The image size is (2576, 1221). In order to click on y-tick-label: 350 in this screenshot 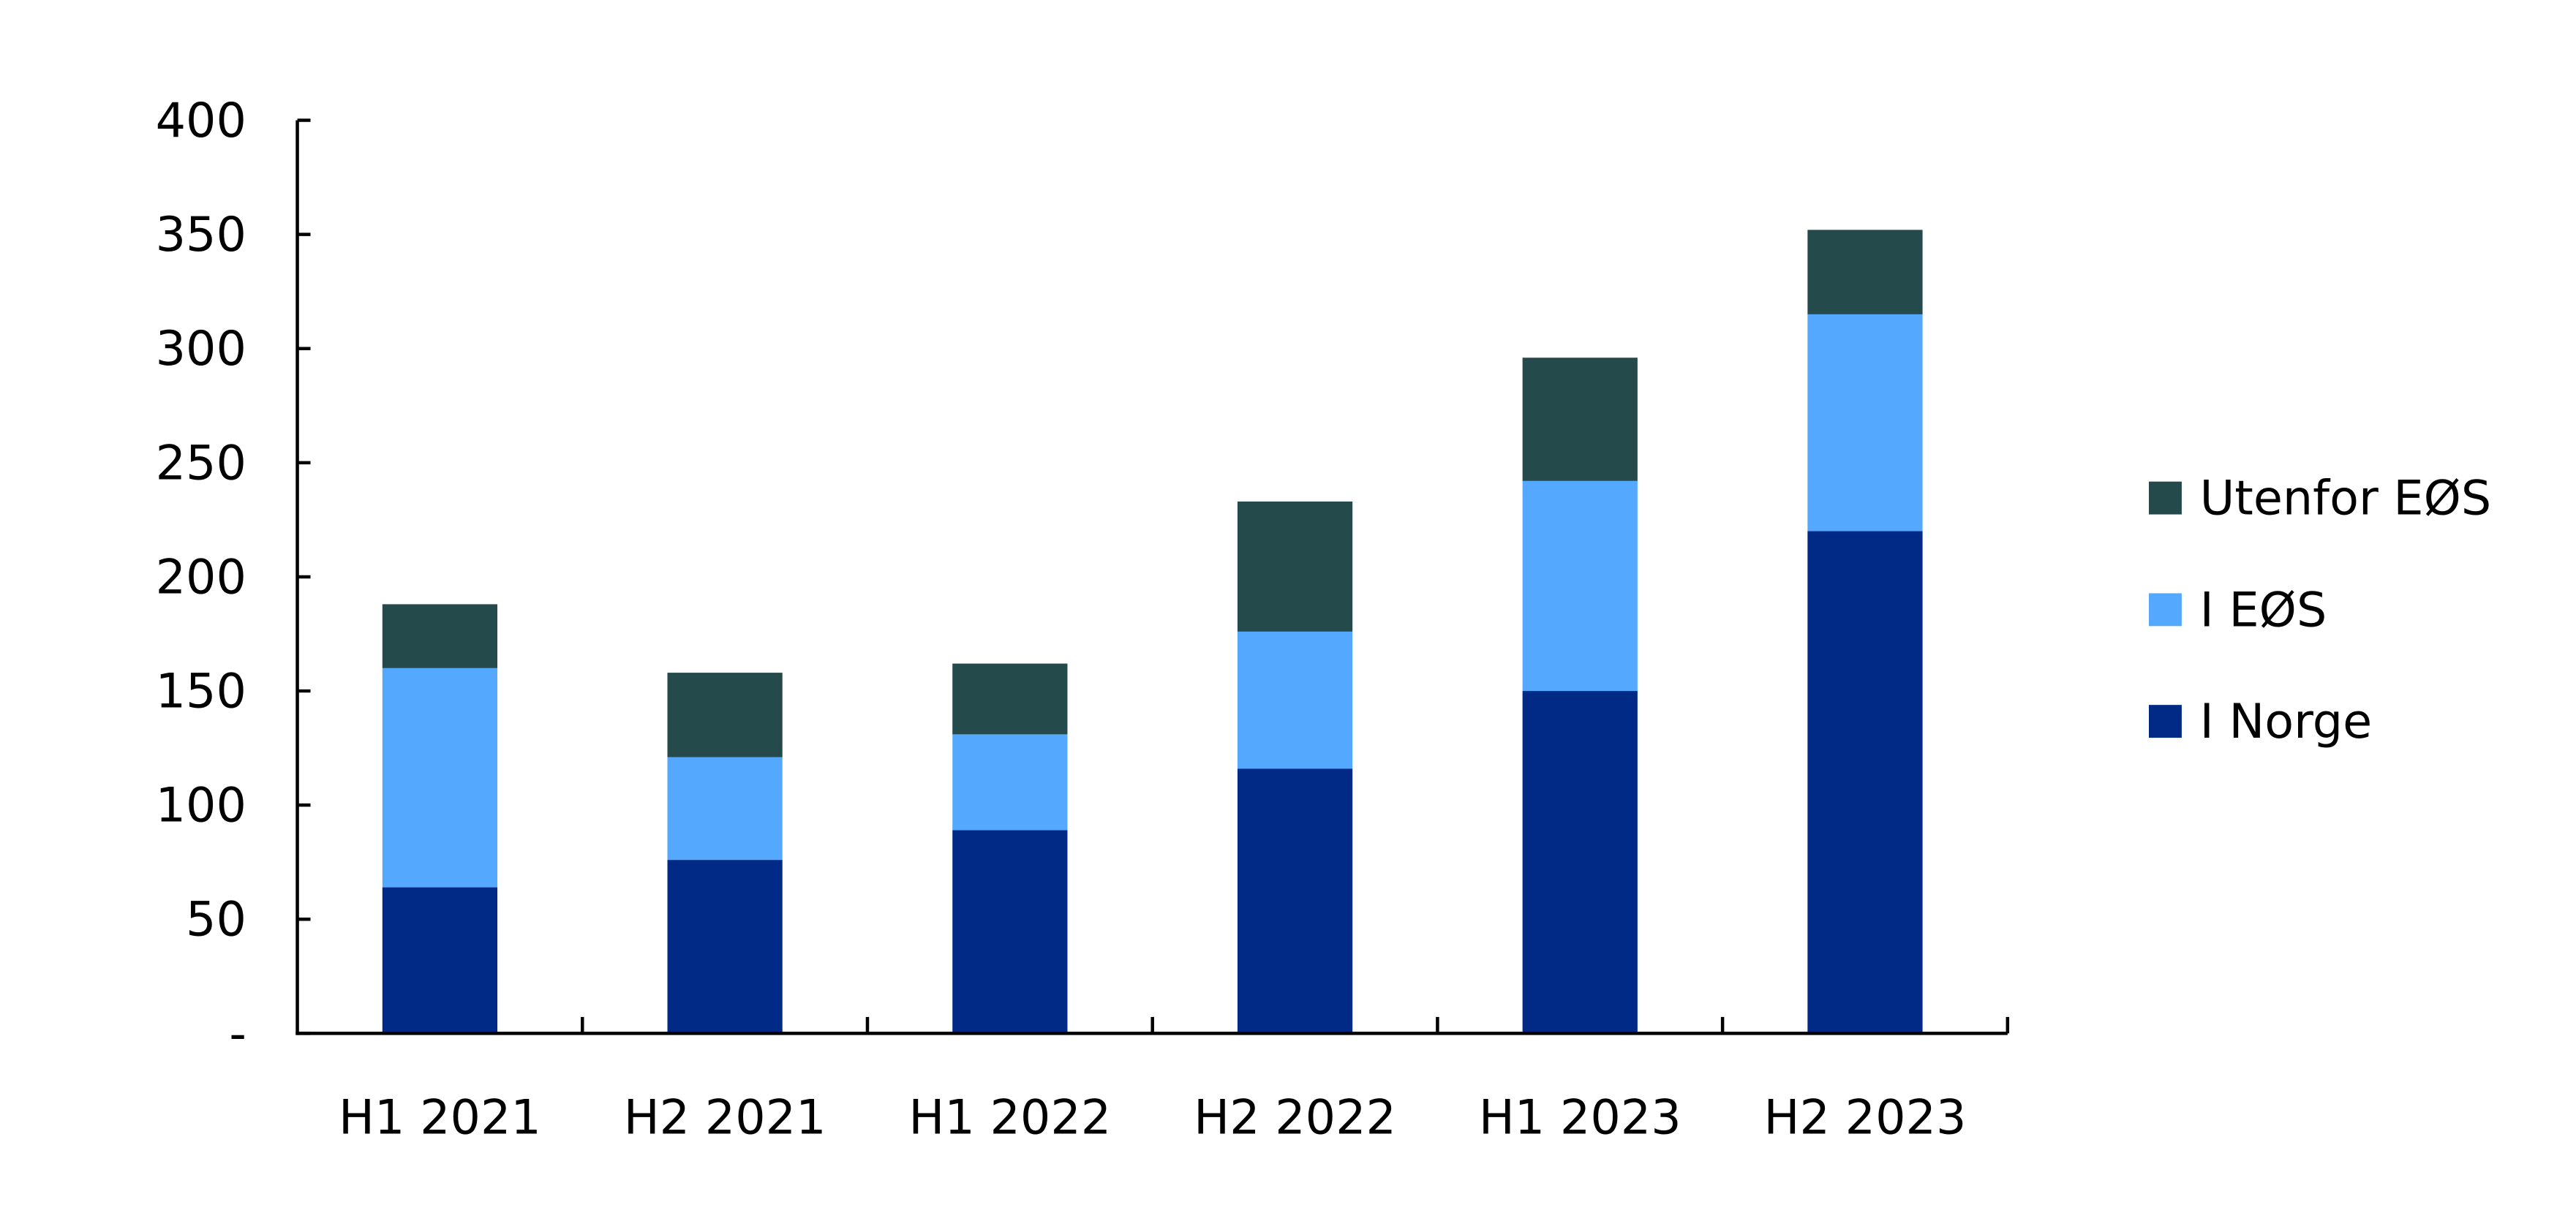, I will do `click(201, 235)`.